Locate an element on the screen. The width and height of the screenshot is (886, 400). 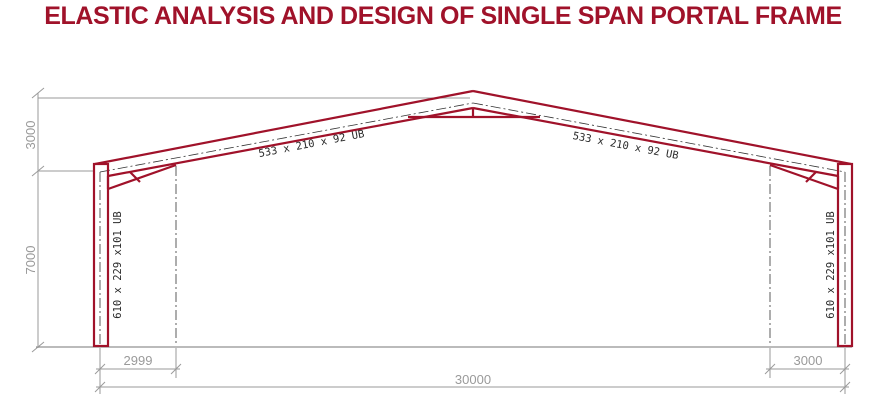
right-rafter-label: 533 x 210 x 92 UB is located at coordinates (626, 146).